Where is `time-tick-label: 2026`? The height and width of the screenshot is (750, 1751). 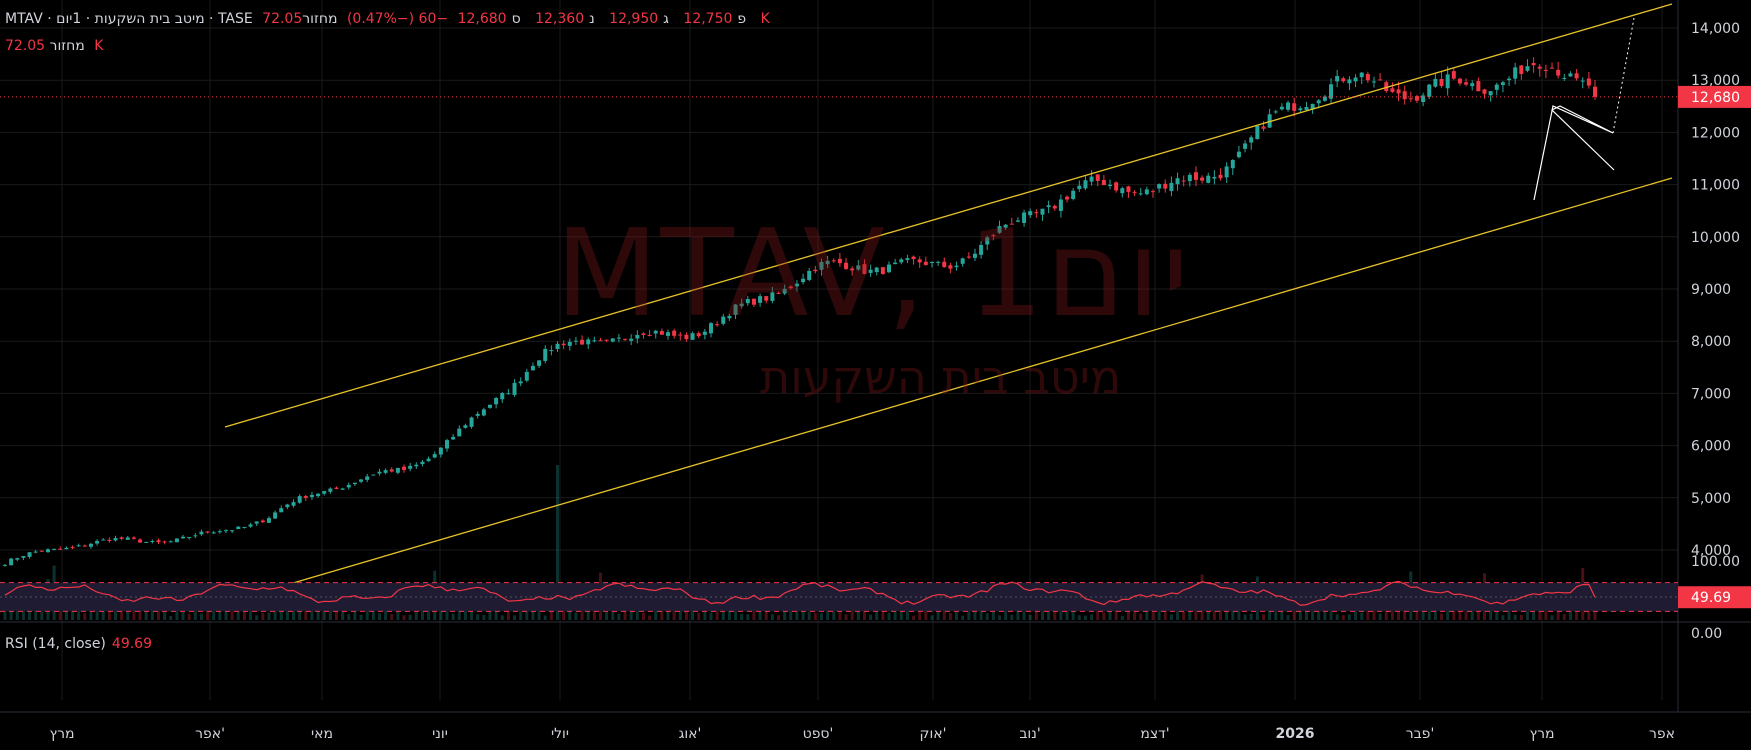 time-tick-label: 2026 is located at coordinates (1295, 734).